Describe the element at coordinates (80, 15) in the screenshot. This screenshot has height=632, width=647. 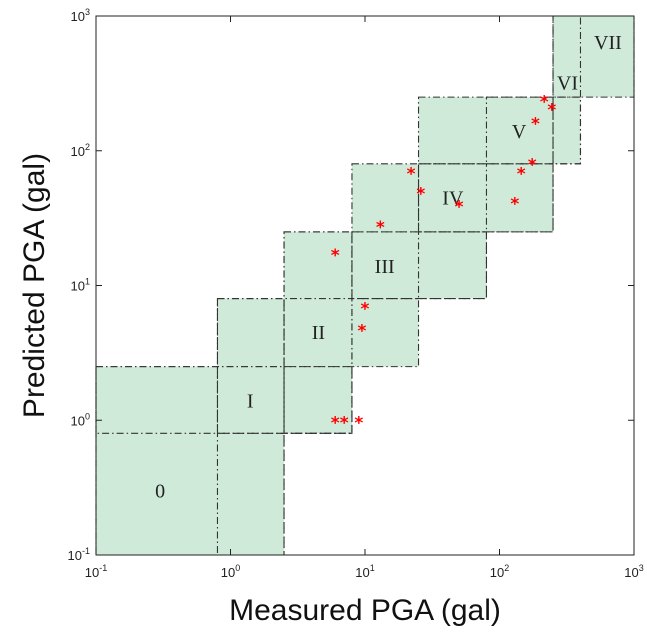
I see `y-tick-label-4: 10³` at that location.